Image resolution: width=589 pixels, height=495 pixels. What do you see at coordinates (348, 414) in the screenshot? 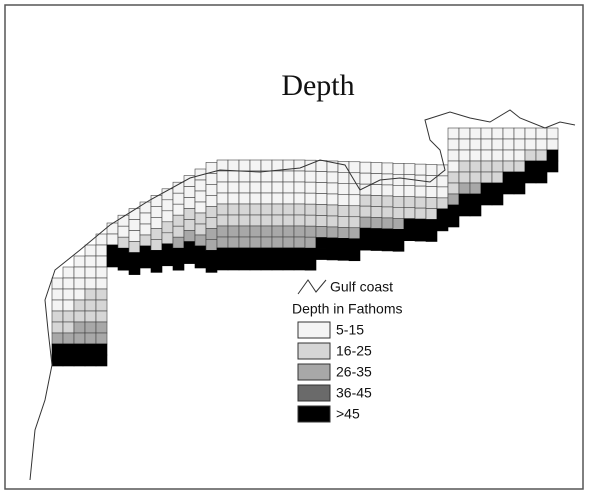
I see `legend-label: >45` at bounding box center [348, 414].